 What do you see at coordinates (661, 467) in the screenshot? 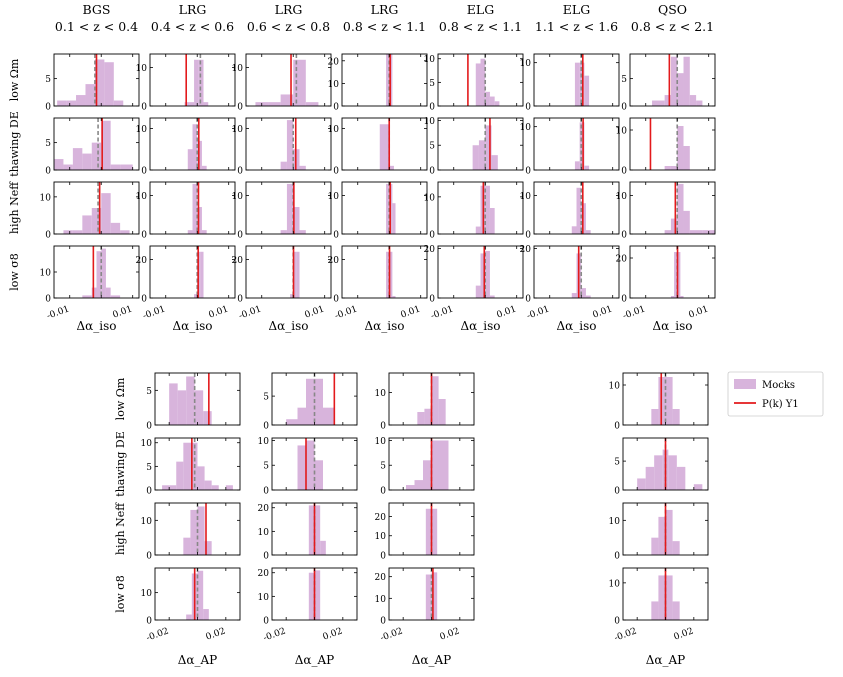
I see `panel-alpha-ap: 05` at bounding box center [661, 467].